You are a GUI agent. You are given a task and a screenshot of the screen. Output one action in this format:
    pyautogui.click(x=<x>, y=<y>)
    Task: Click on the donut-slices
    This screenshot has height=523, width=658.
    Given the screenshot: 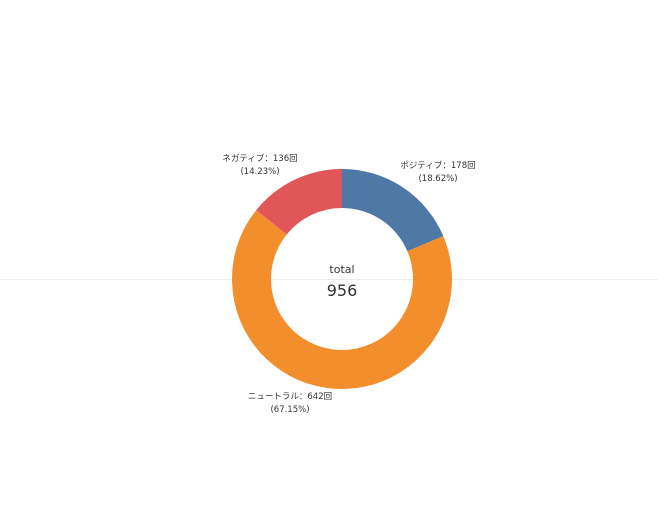 What is the action you would take?
    pyautogui.click(x=341, y=279)
    